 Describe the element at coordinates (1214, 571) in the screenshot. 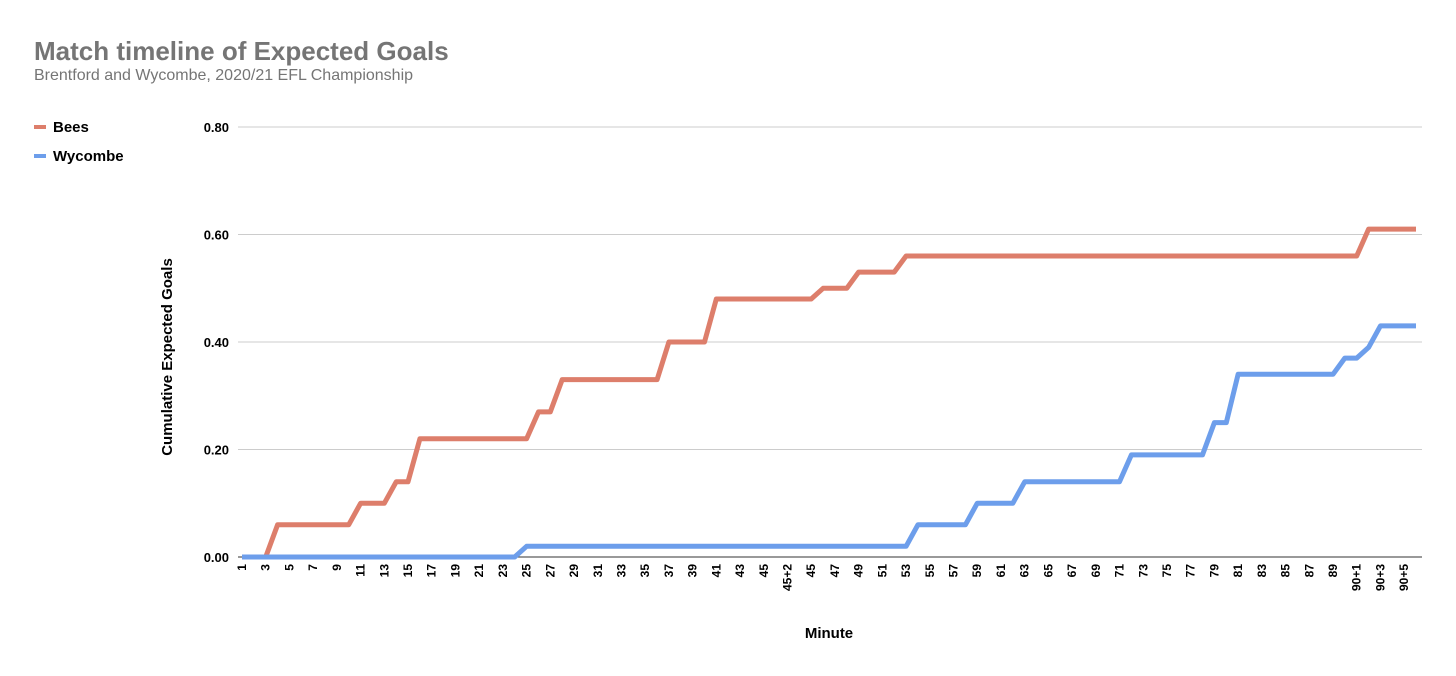

I see `x-tick-label: 79` at that location.